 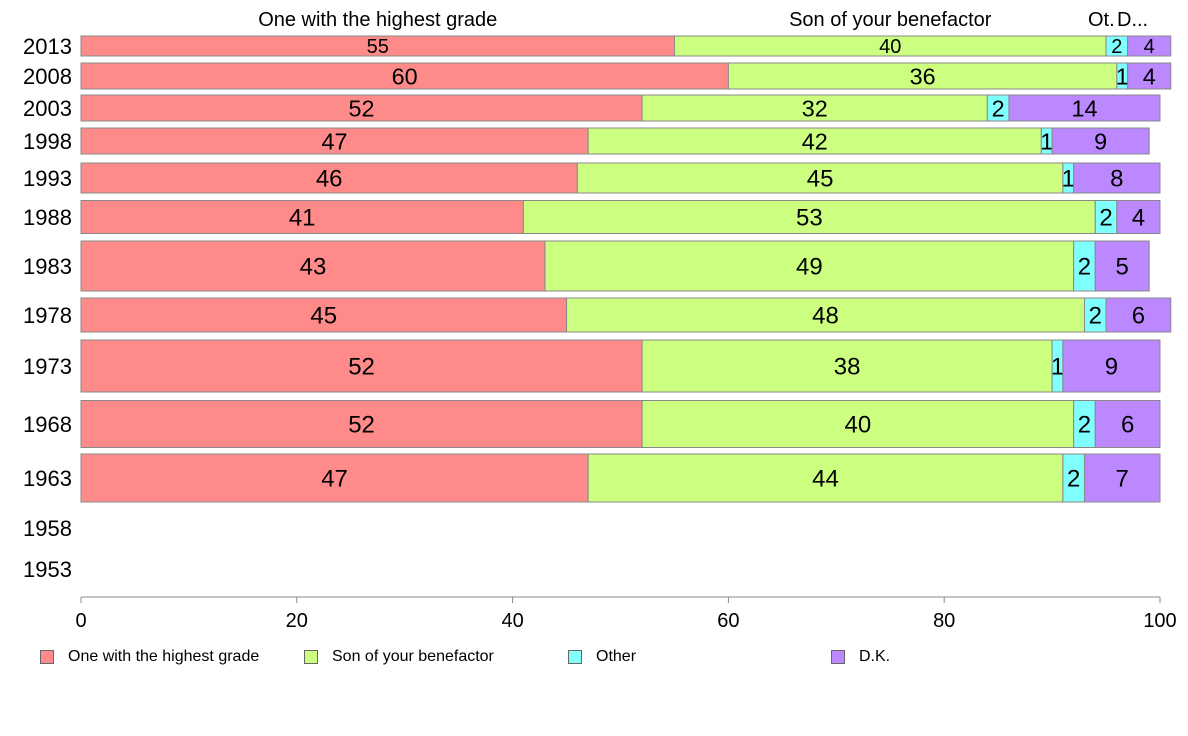 I want to click on data-label: 43, so click(x=313, y=267).